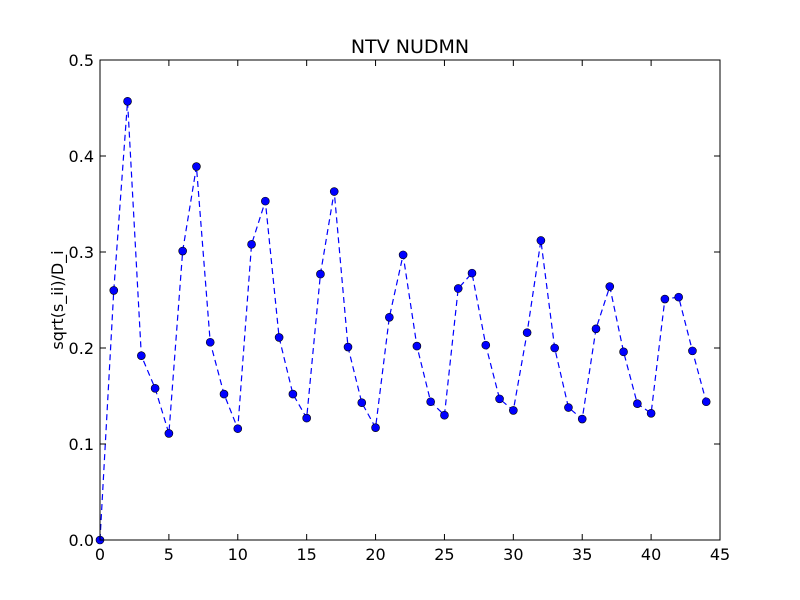 The height and width of the screenshot is (600, 800). I want to click on x-tick-label: 20, so click(375, 554).